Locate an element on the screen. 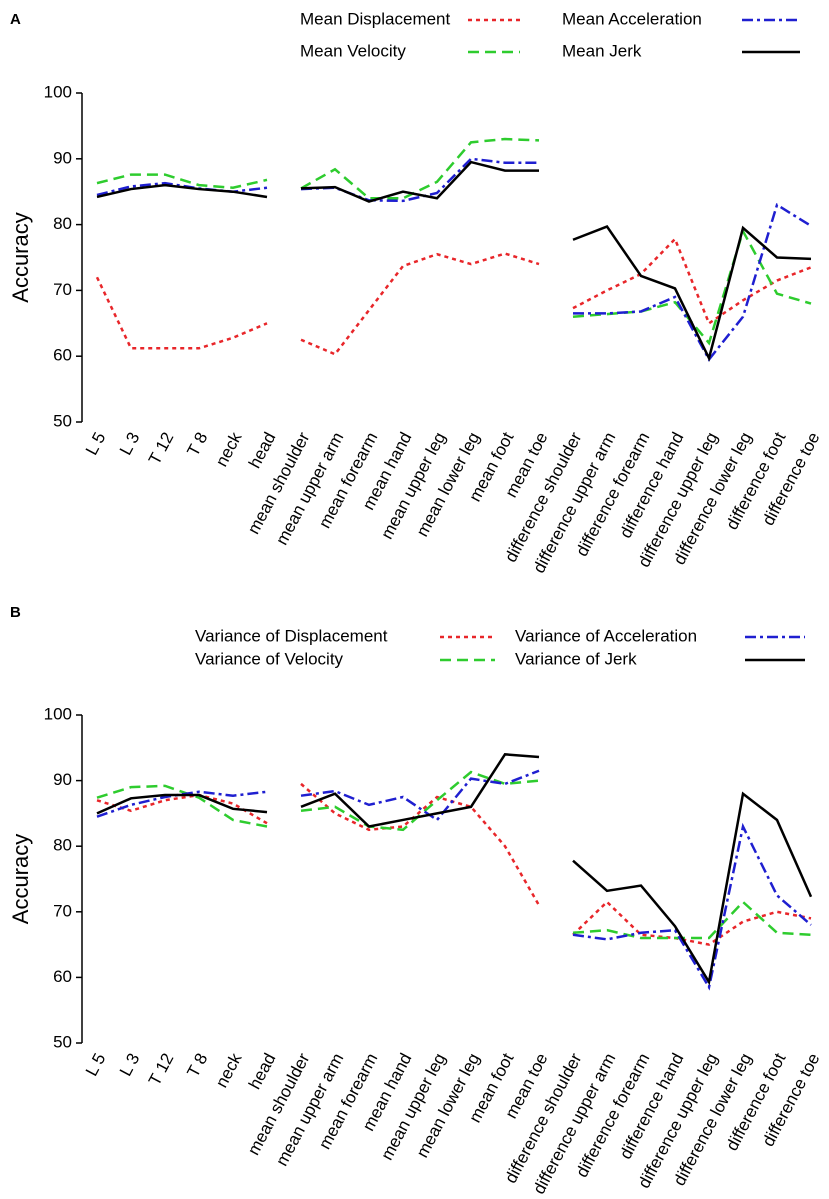 The height and width of the screenshot is (1199, 829). legend-label: Mean Velocity is located at coordinates (353, 50).